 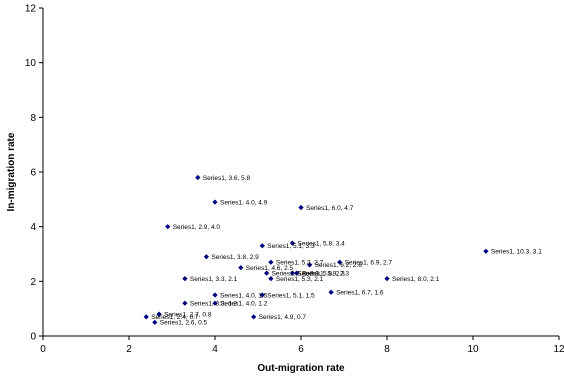 I want to click on data-label: Series1, 3.8, 2.9, so click(x=235, y=257).